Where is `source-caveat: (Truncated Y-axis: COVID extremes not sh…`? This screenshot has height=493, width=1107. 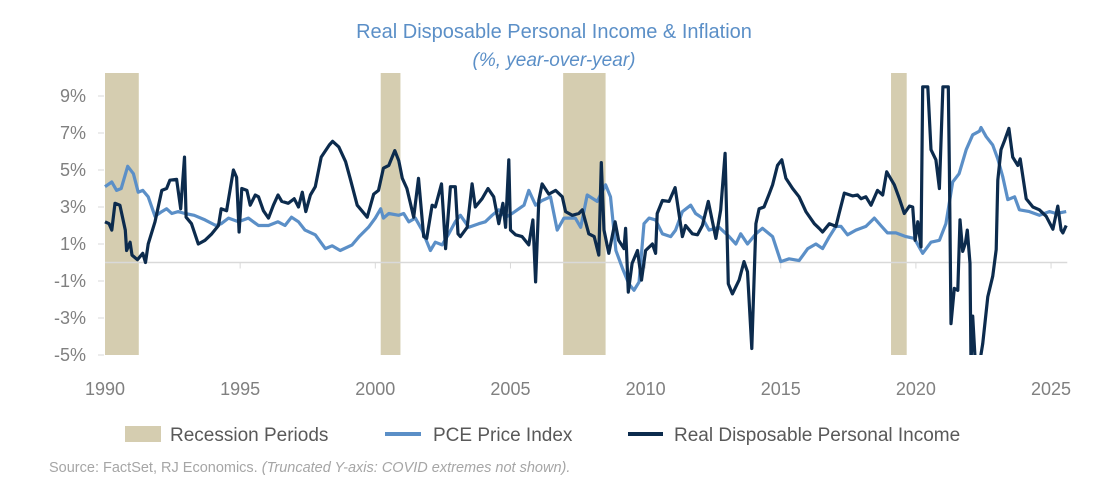
source-caveat: (Truncated Y-axis: COVID extremes not sh… is located at coordinates (416, 468).